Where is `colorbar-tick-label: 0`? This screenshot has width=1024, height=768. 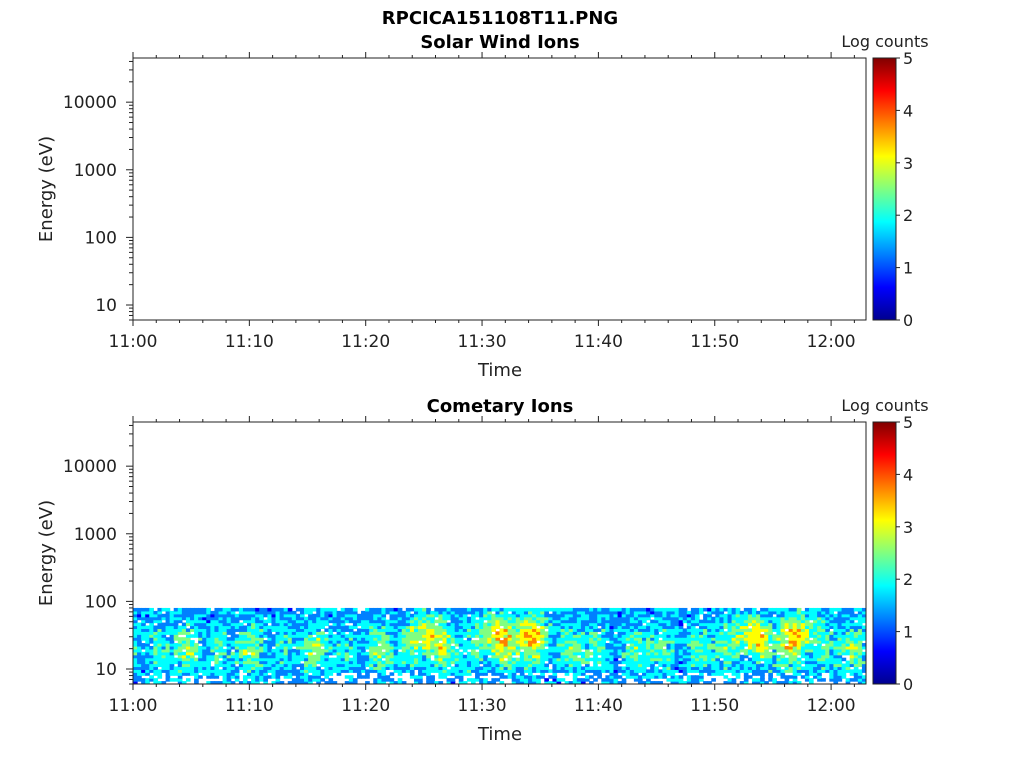
colorbar-tick-label: 0 is located at coordinates (908, 684).